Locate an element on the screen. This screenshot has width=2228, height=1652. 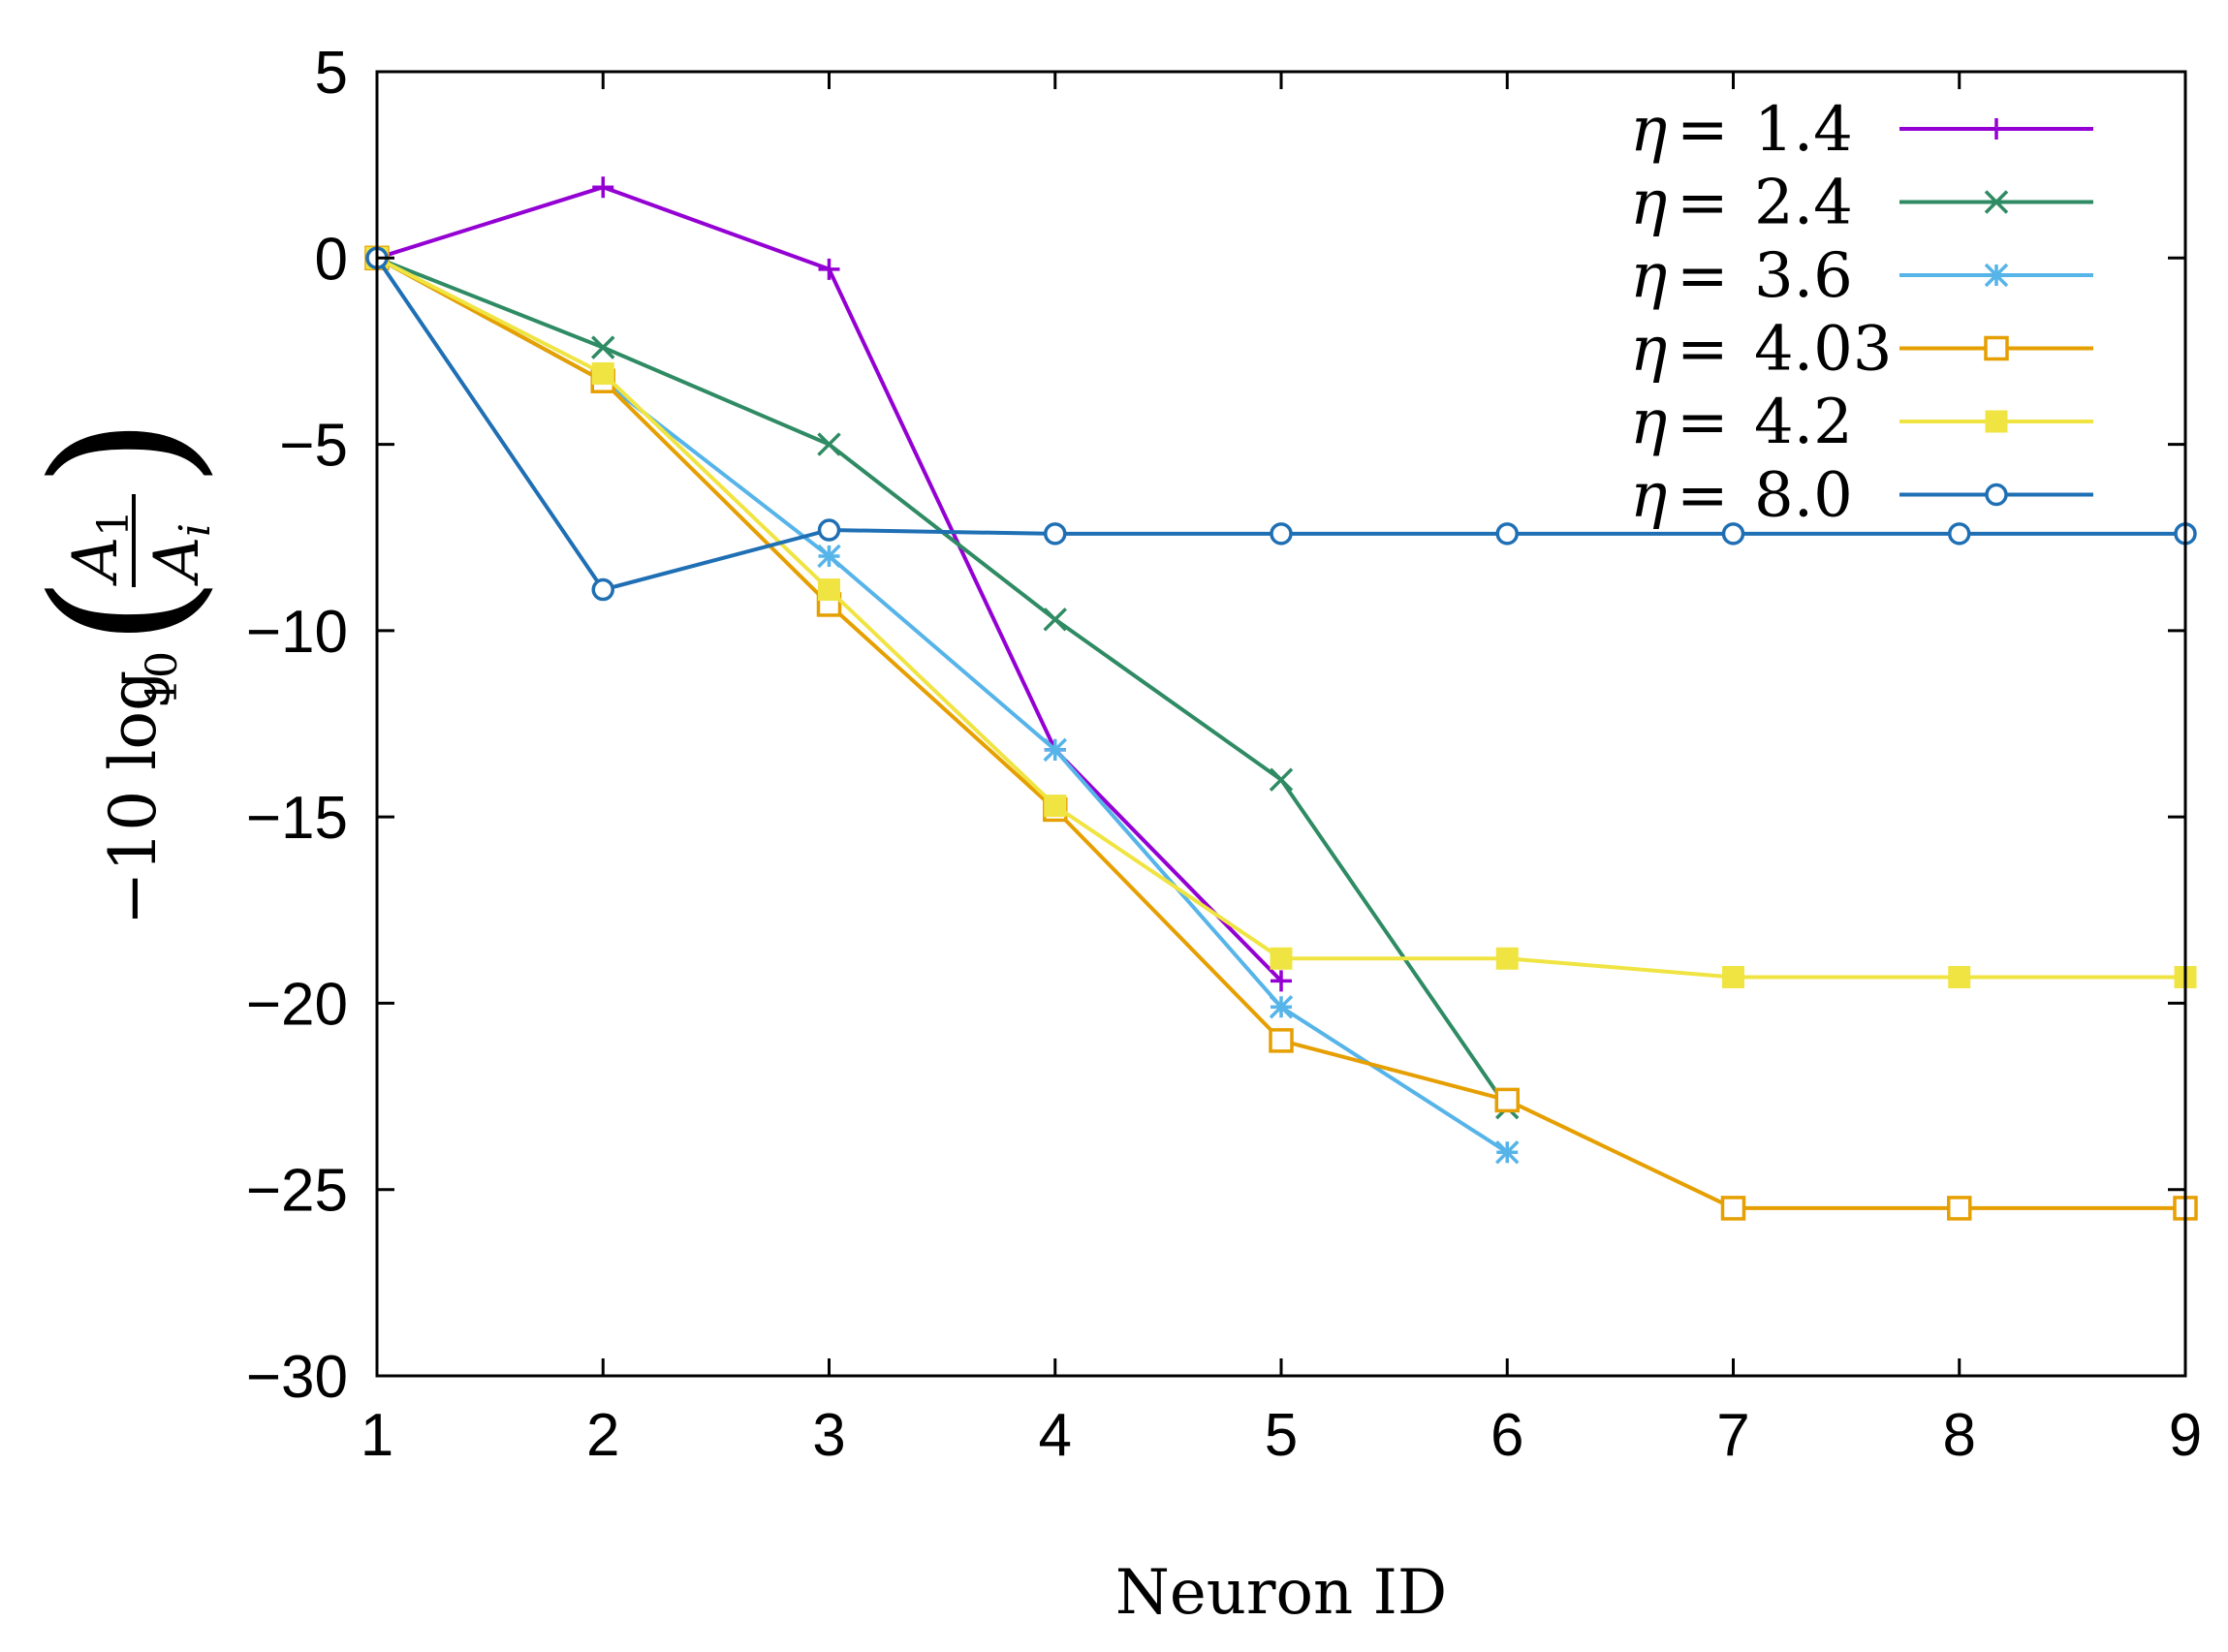
y-axis-label: −10 log 10 ( A 1 A i ) is located at coordinates (121, 671).